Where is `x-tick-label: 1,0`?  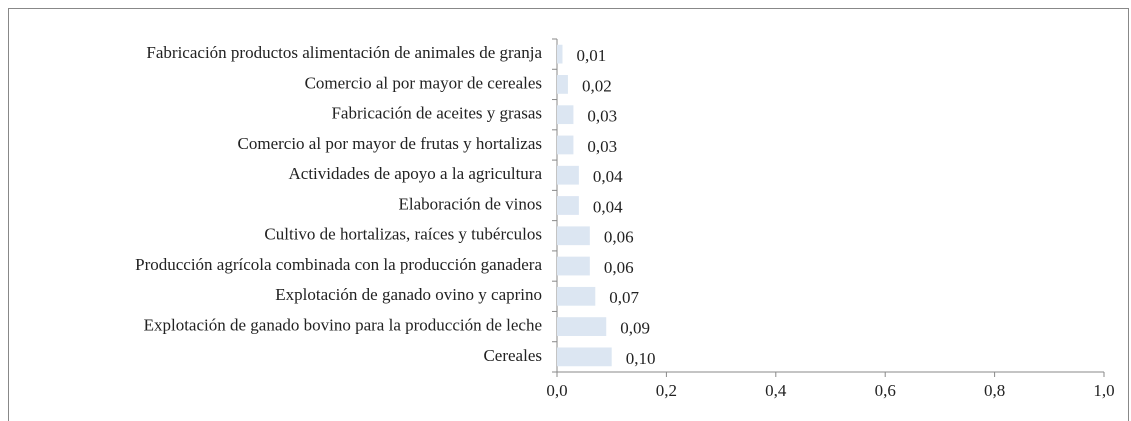 x-tick-label: 1,0 is located at coordinates (1103, 390).